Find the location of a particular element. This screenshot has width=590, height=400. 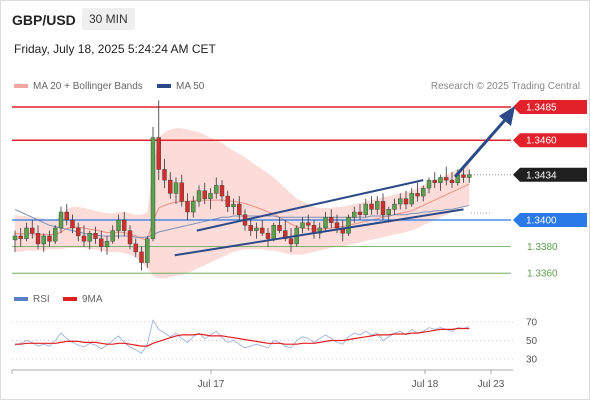

level-label: 1.3485 is located at coordinates (541, 108).